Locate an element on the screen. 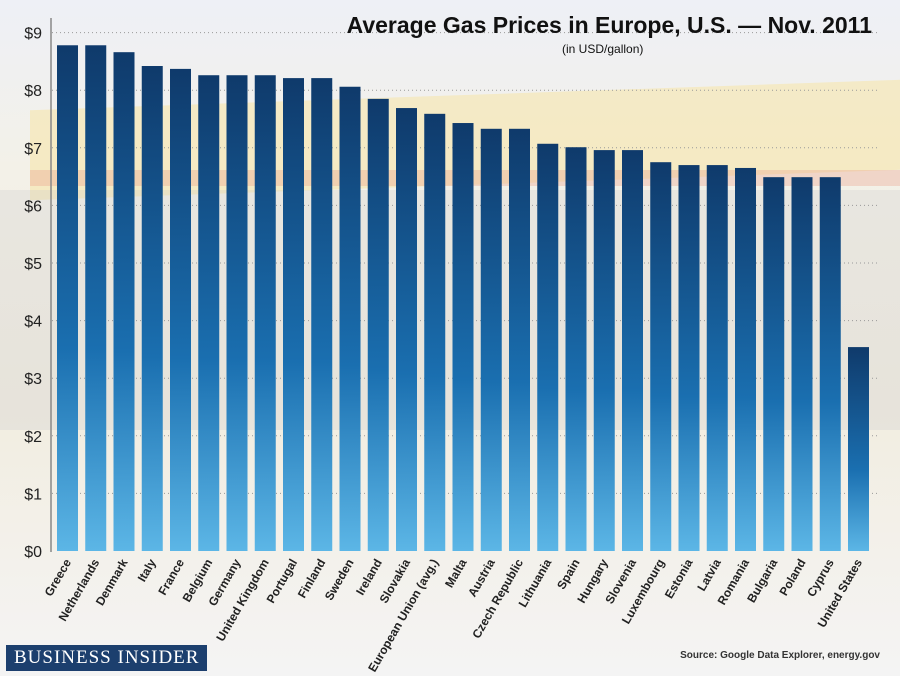  y-tick-label: $3 is located at coordinates (33, 379).